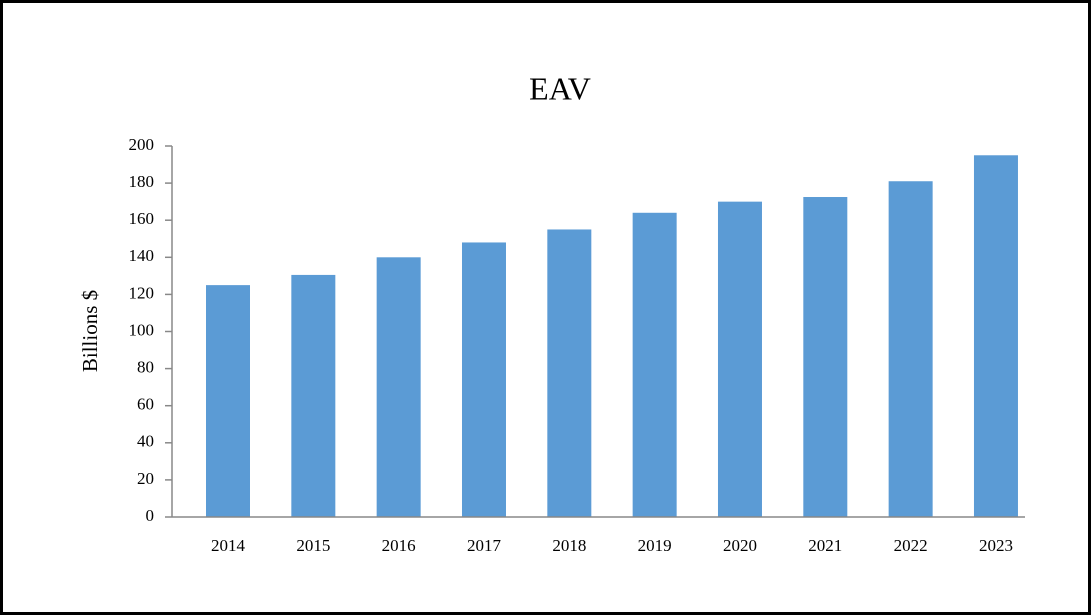 The image size is (1091, 615). What do you see at coordinates (142, 218) in the screenshot?
I see `y-tick-label: 160` at bounding box center [142, 218].